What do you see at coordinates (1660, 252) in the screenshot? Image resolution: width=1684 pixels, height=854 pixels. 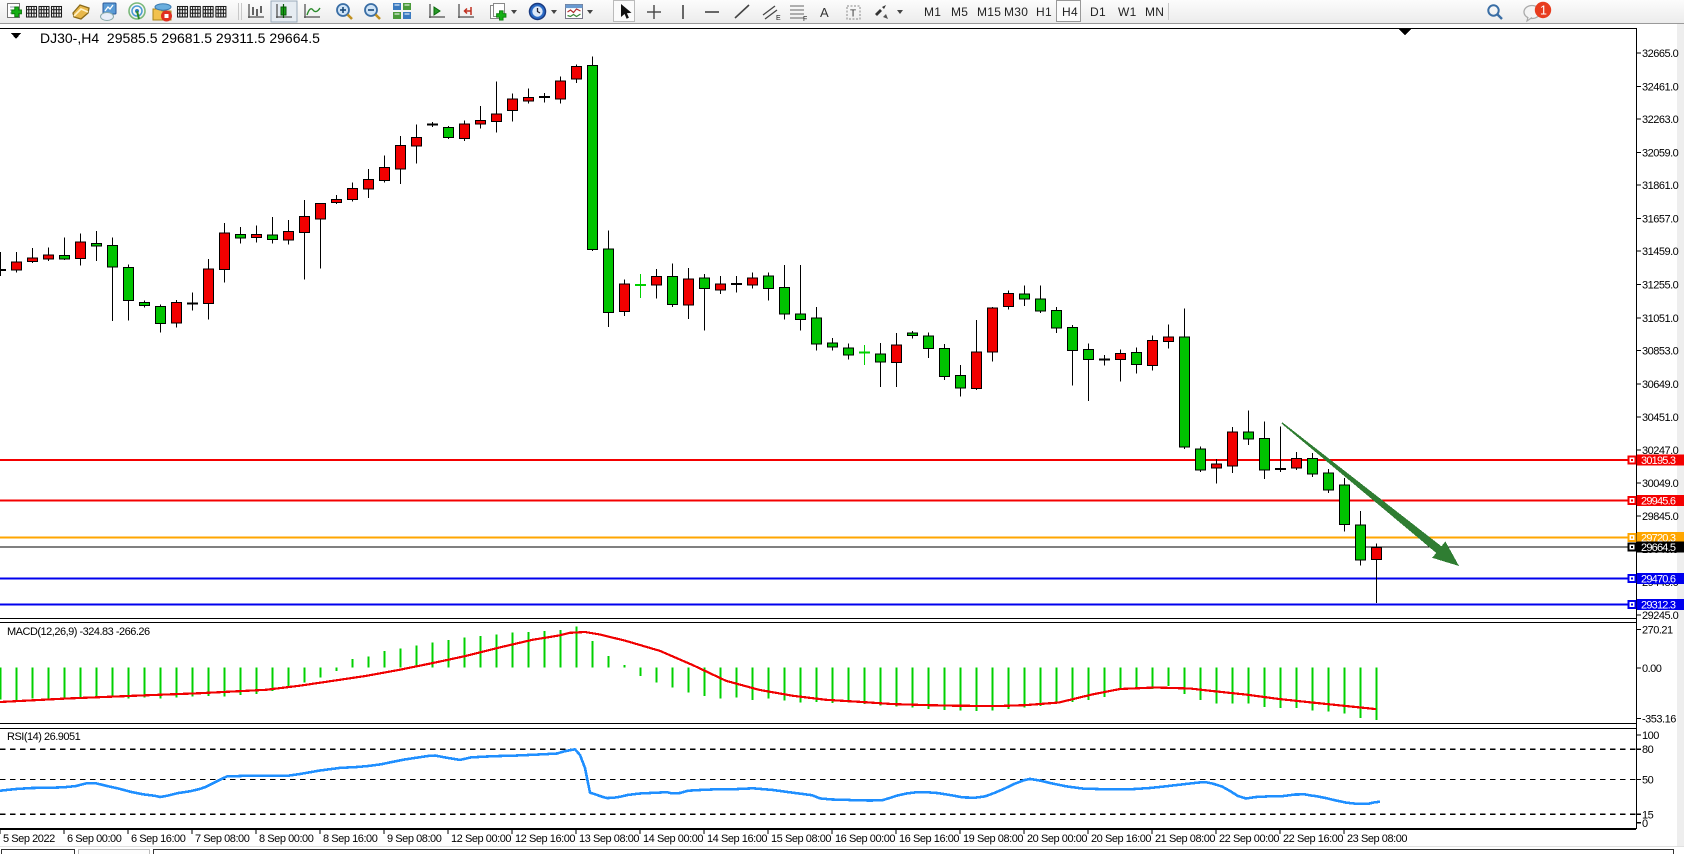 I see `svg-text: 31459.0` at bounding box center [1660, 252].